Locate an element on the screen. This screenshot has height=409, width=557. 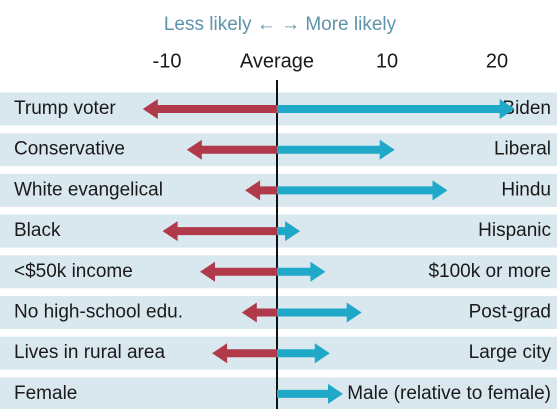
row-label: Black is located at coordinates (37, 230).